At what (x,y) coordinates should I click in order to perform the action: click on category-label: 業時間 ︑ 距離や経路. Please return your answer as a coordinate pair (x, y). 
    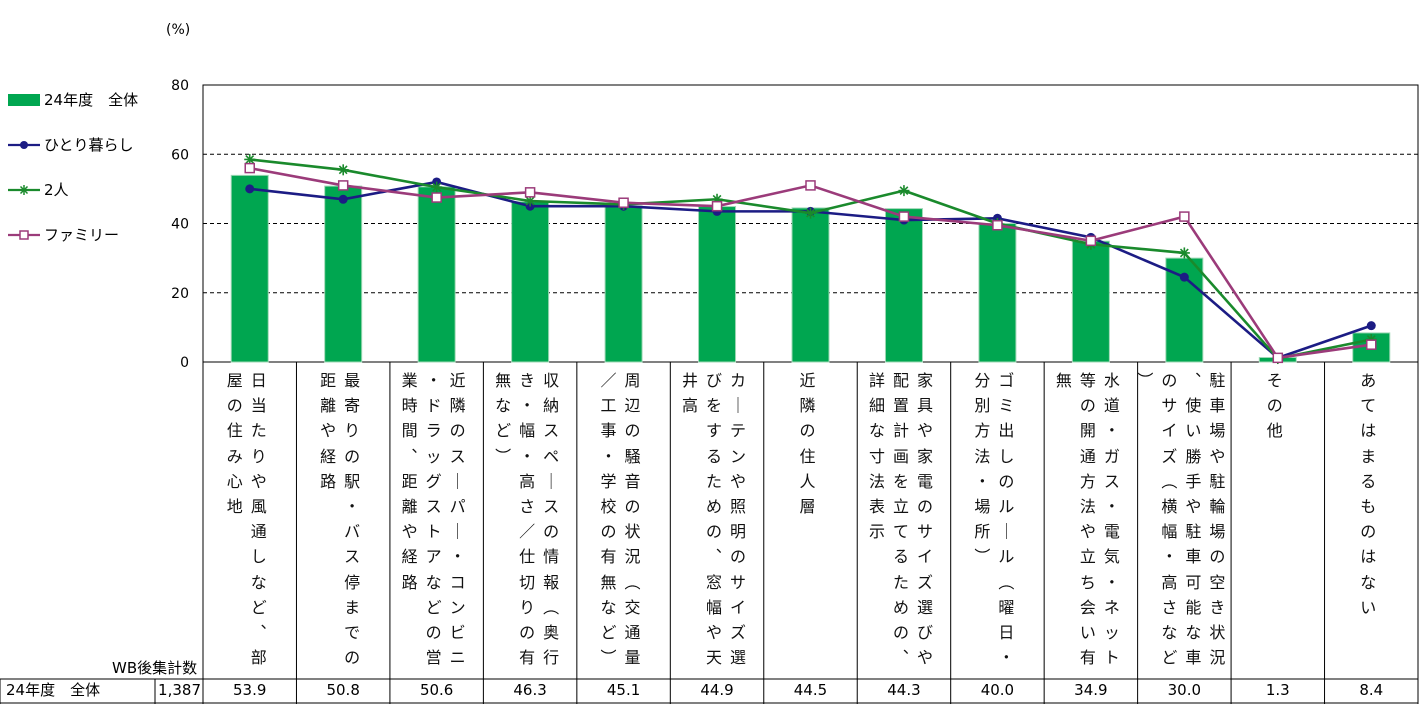
    Looking at the image, I should click on (409, 481).